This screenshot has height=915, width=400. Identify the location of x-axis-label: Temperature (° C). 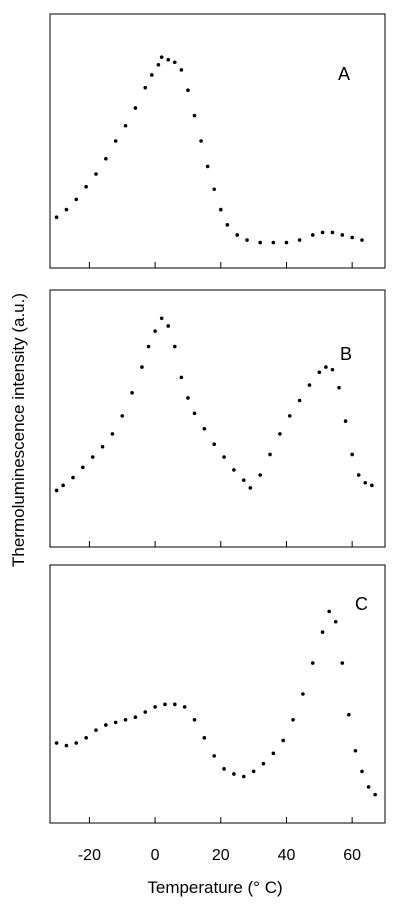
(214, 887).